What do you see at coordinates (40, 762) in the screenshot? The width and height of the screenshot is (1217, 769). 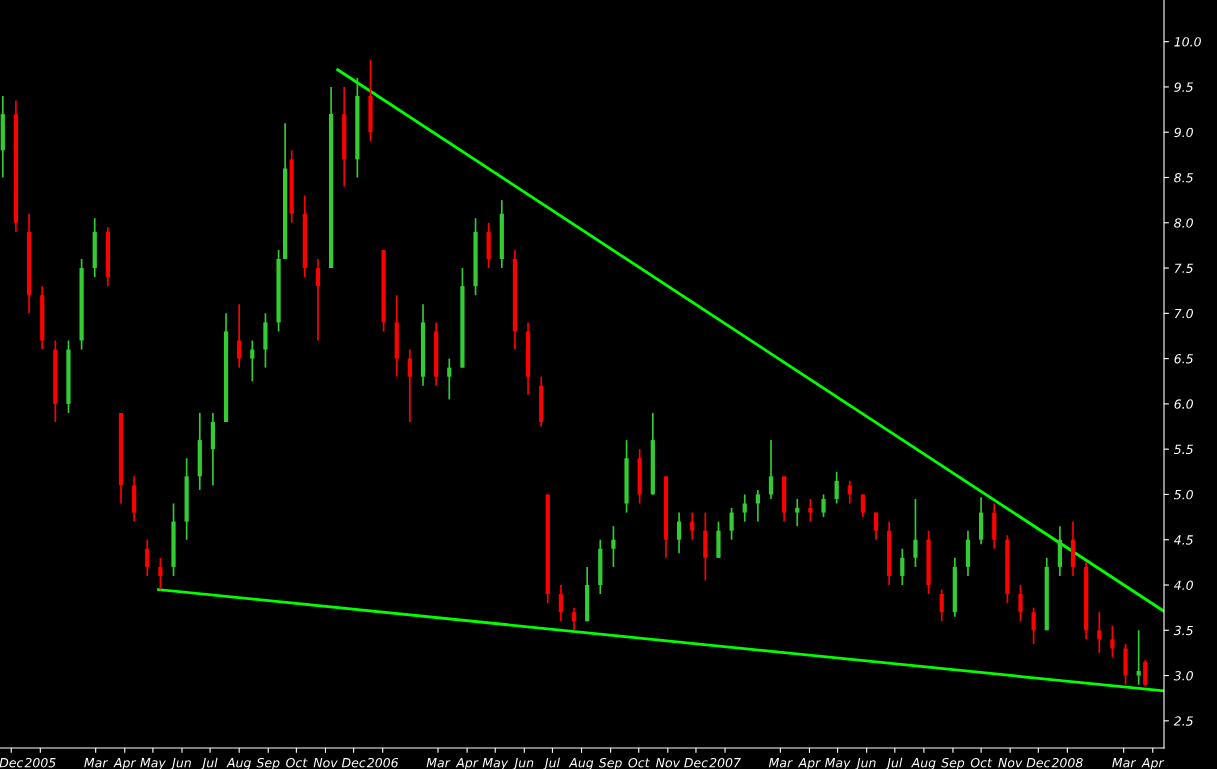 I see `x-tick-label: 2005` at bounding box center [40, 762].